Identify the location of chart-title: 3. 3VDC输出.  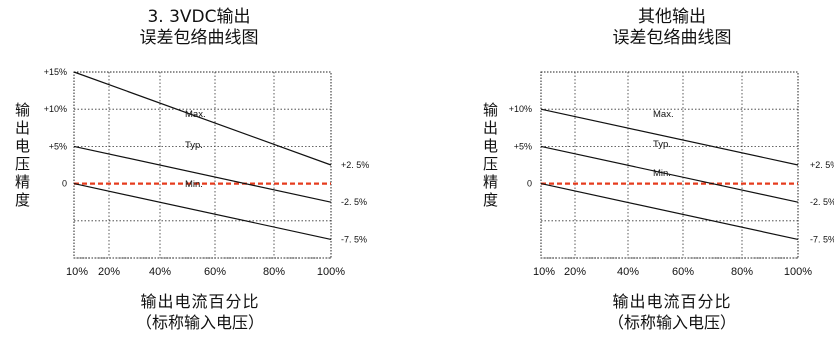
(198, 17).